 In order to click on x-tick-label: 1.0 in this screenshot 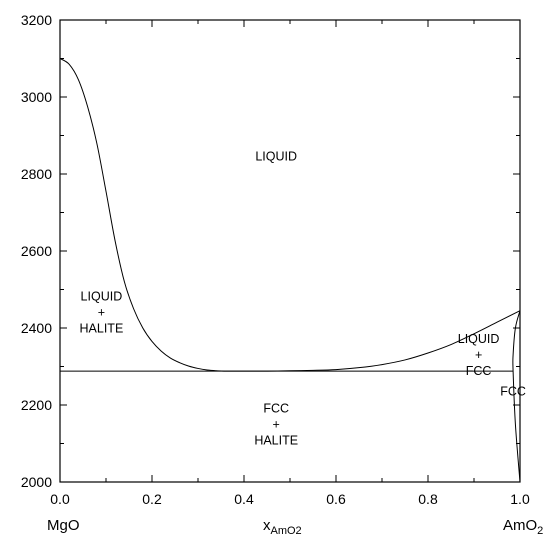, I will do `click(520, 499)`.